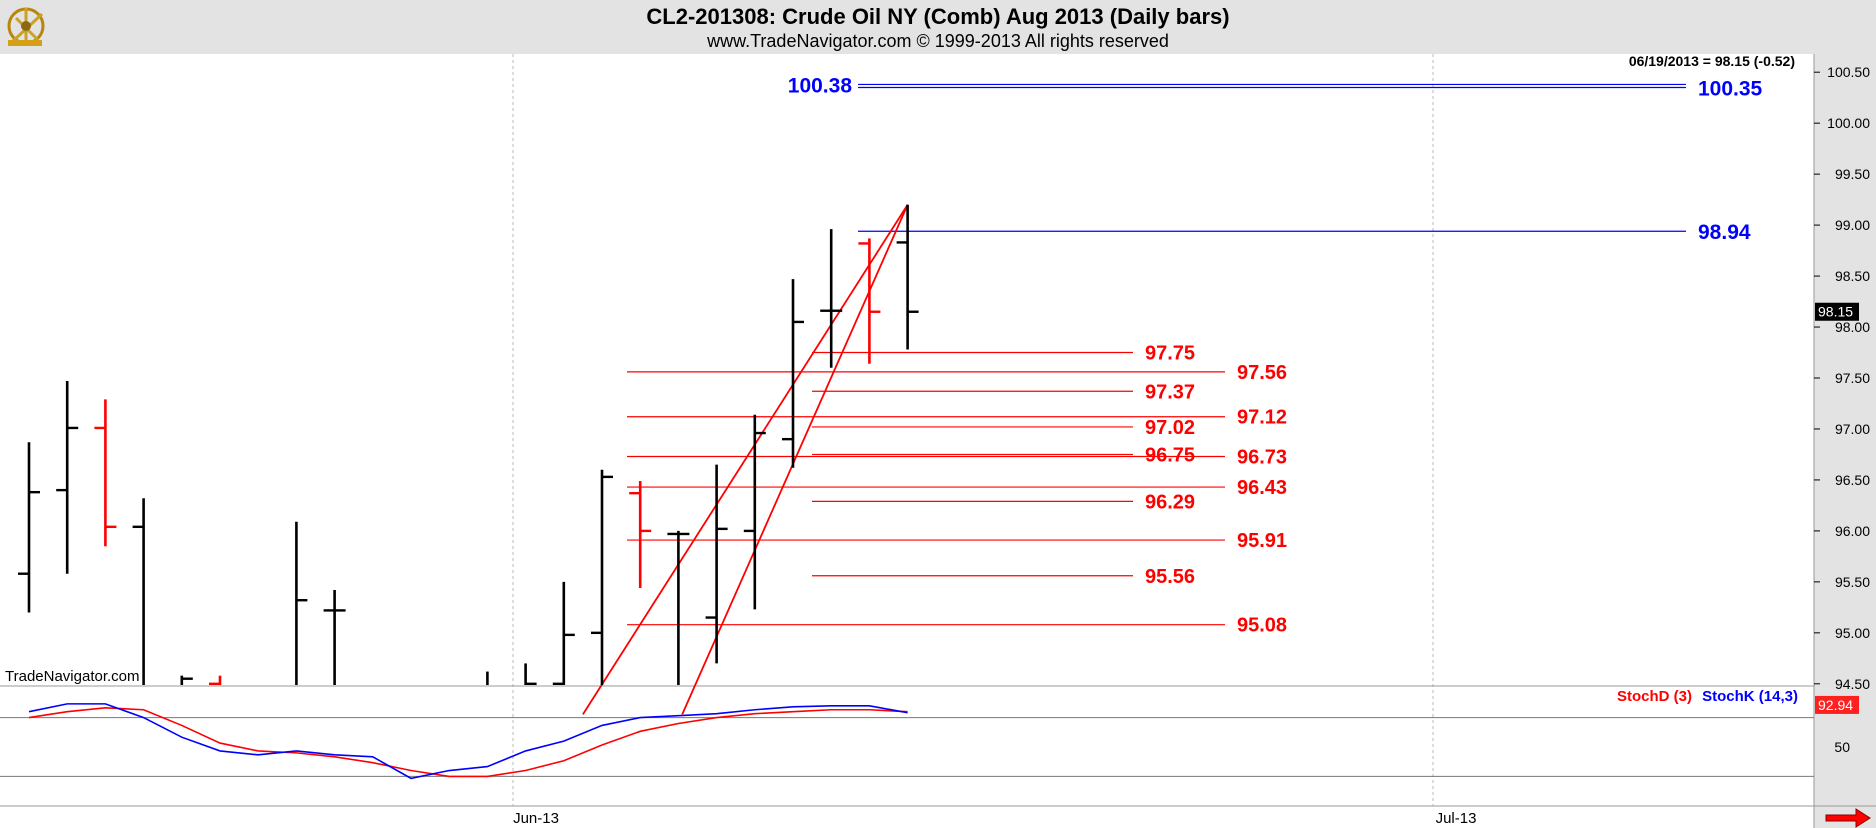  Describe the element at coordinates (907, 817) in the screenshot. I see `date-axis-background` at that location.